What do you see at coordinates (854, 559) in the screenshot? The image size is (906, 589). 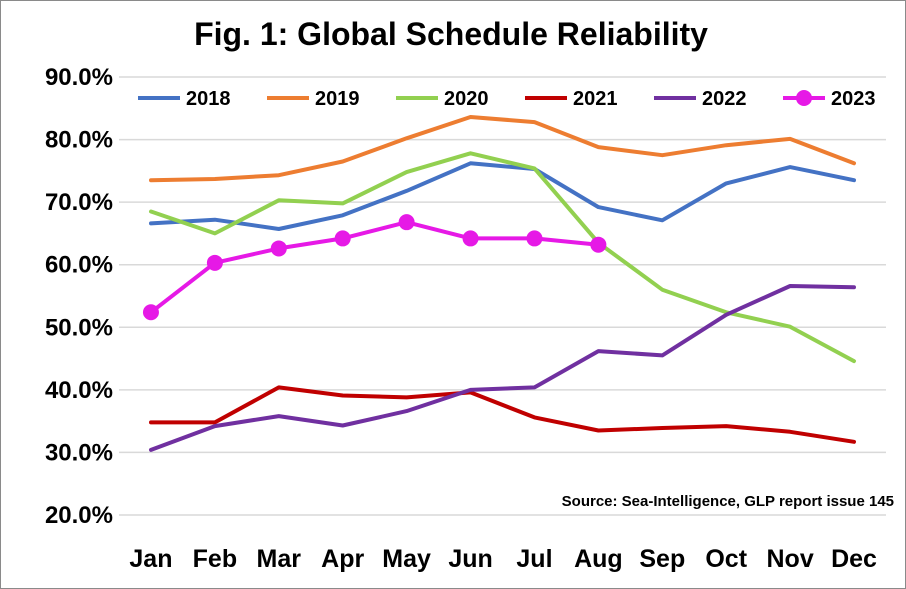 I see `x-tick-label: Dec` at bounding box center [854, 559].